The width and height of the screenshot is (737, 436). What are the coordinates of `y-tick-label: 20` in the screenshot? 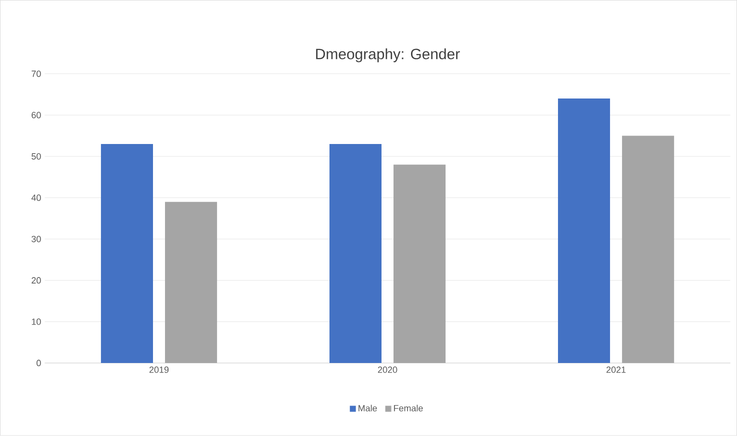 It's located at (36, 280).